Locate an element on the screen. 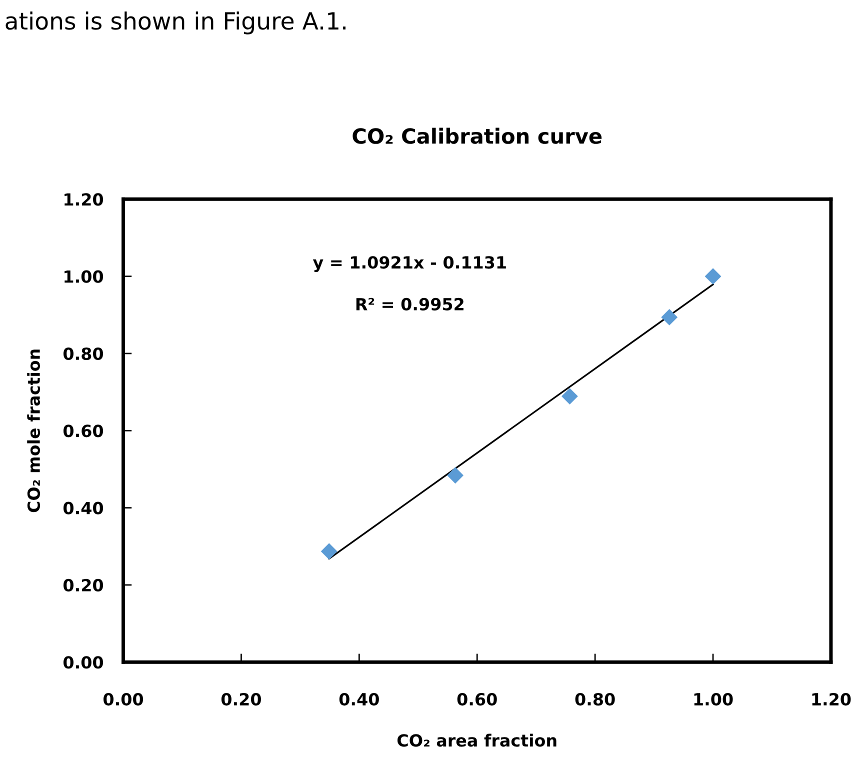 The image size is (862, 769). x-tick-label: 0.60 is located at coordinates (477, 699).